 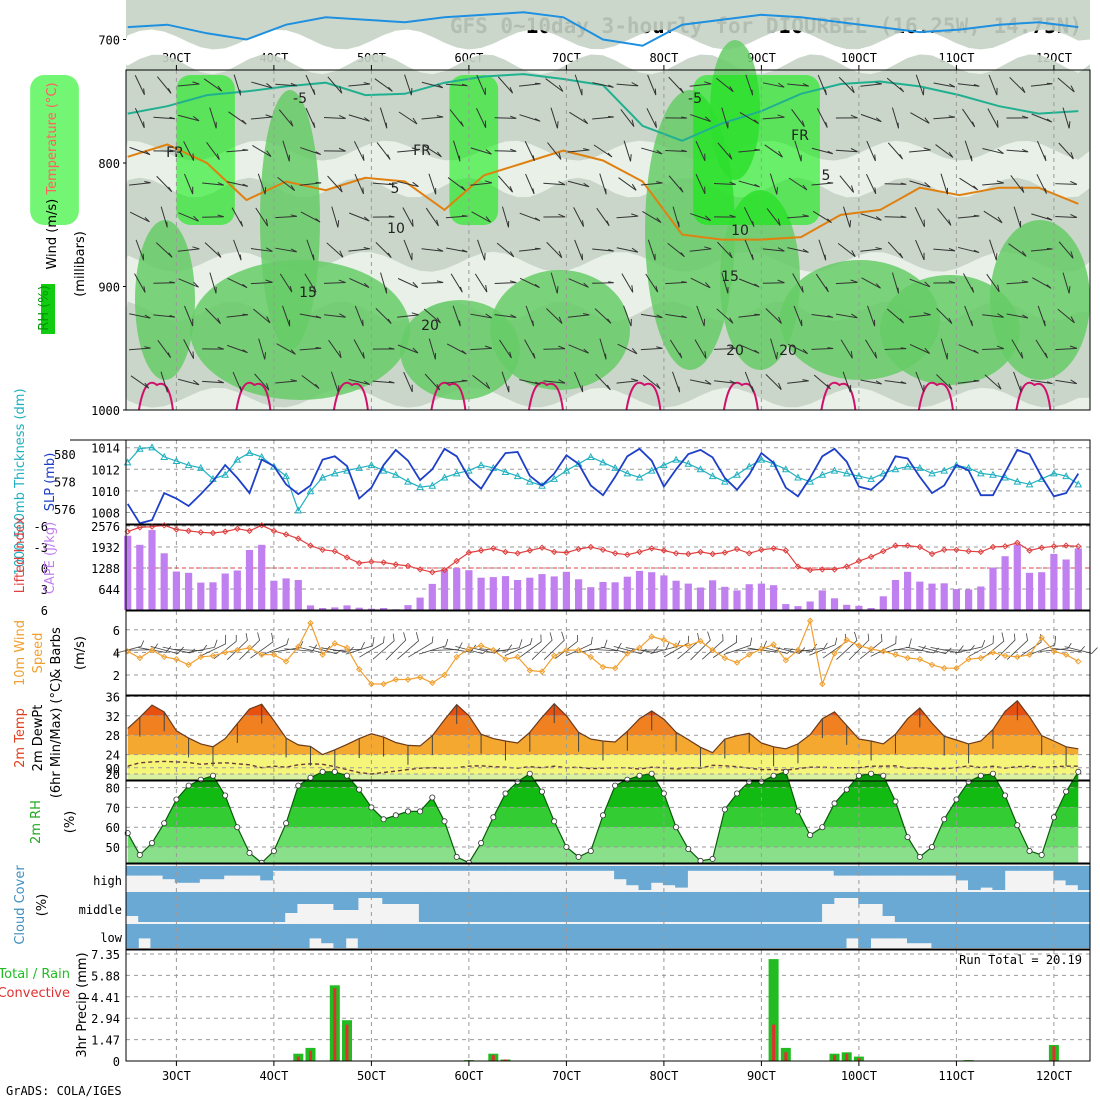 I want to click on contour-label: 15, so click(x=308, y=293).